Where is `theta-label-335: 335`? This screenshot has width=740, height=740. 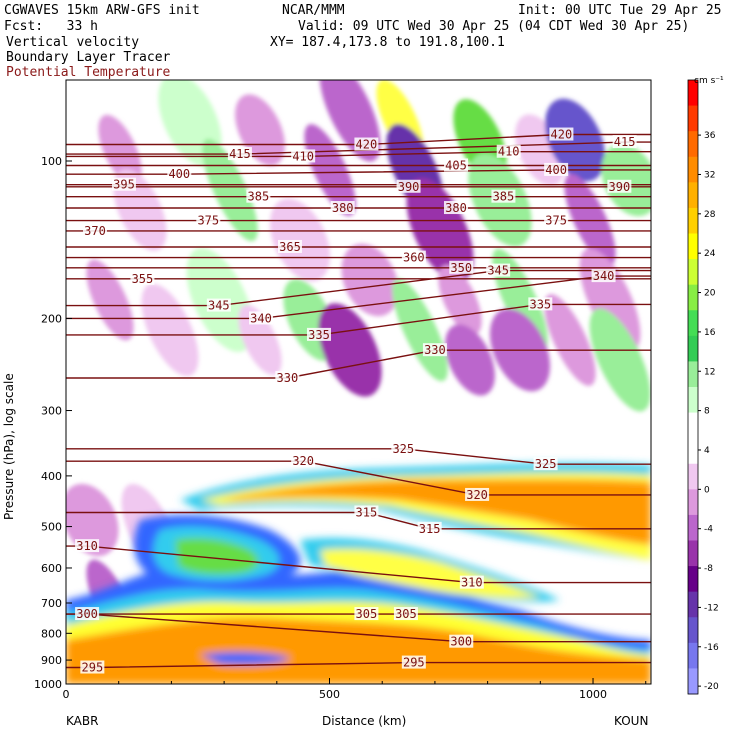 theta-label-335: 335 is located at coordinates (540, 304).